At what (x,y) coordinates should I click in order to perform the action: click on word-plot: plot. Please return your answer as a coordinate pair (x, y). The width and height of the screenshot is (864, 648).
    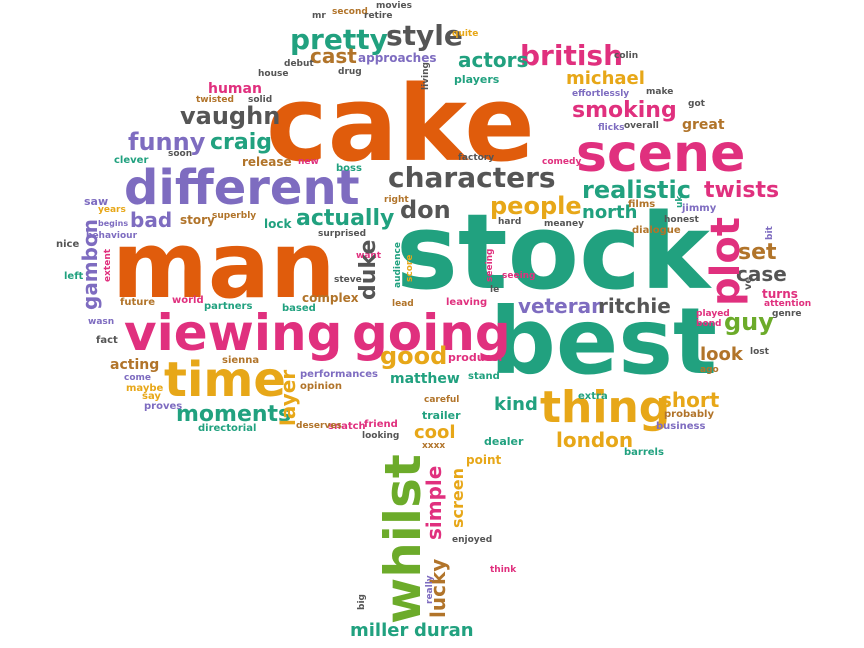
    Looking at the image, I should click on (726, 261).